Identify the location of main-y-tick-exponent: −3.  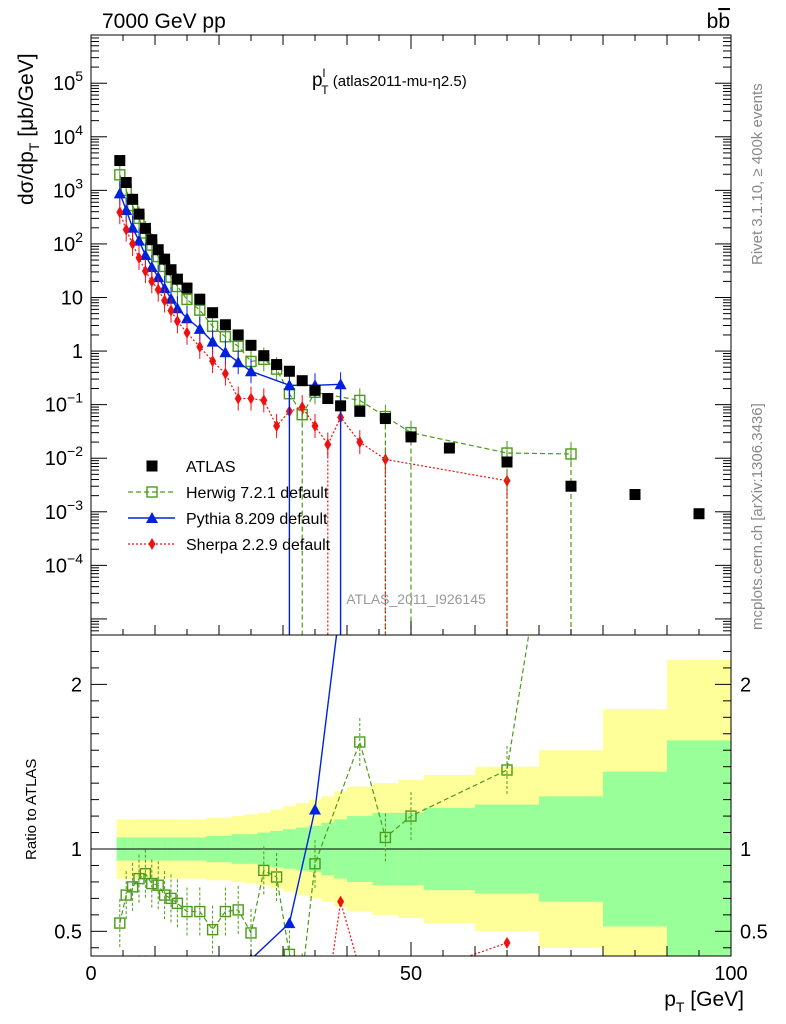
(75, 505).